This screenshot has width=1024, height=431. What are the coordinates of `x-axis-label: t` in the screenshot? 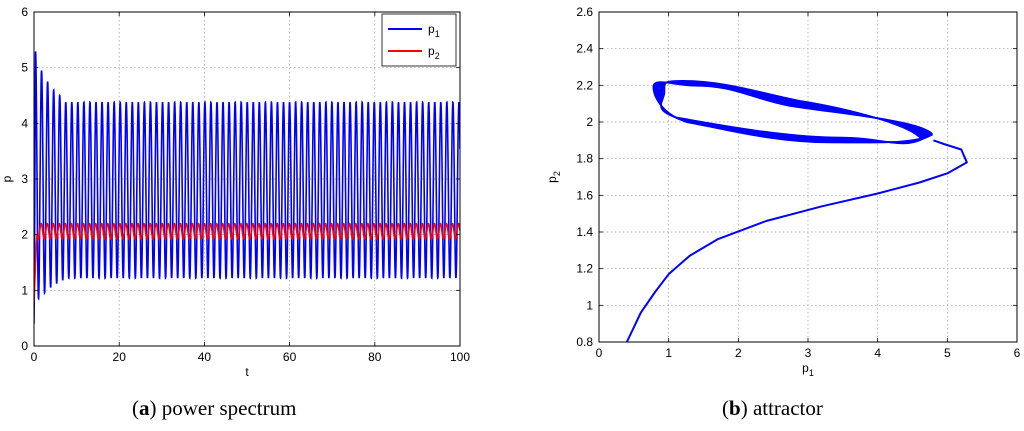 It's located at (247, 372).